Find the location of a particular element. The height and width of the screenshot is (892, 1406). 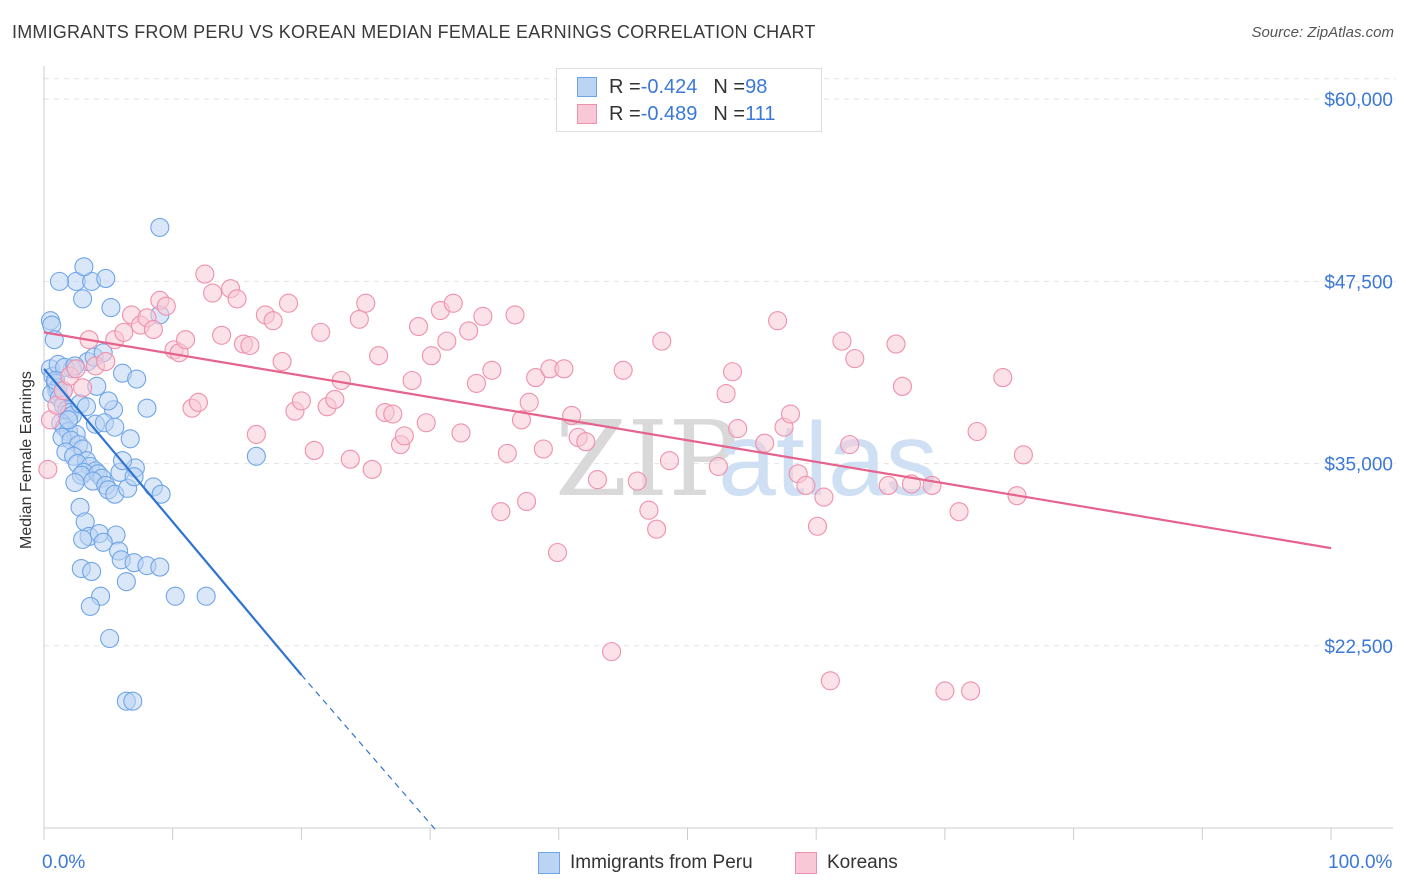

trend-line-peru is located at coordinates (173, 522).